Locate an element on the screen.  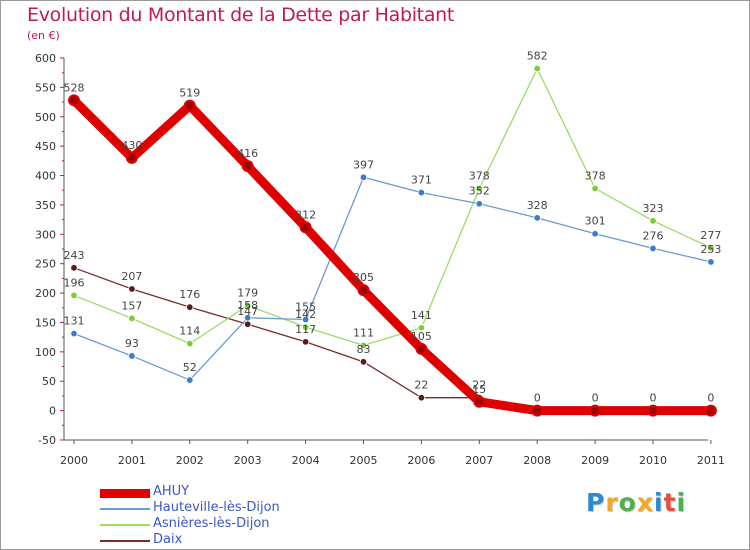
legend-label: Hauteville-lès-Dijon is located at coordinates (216, 507).